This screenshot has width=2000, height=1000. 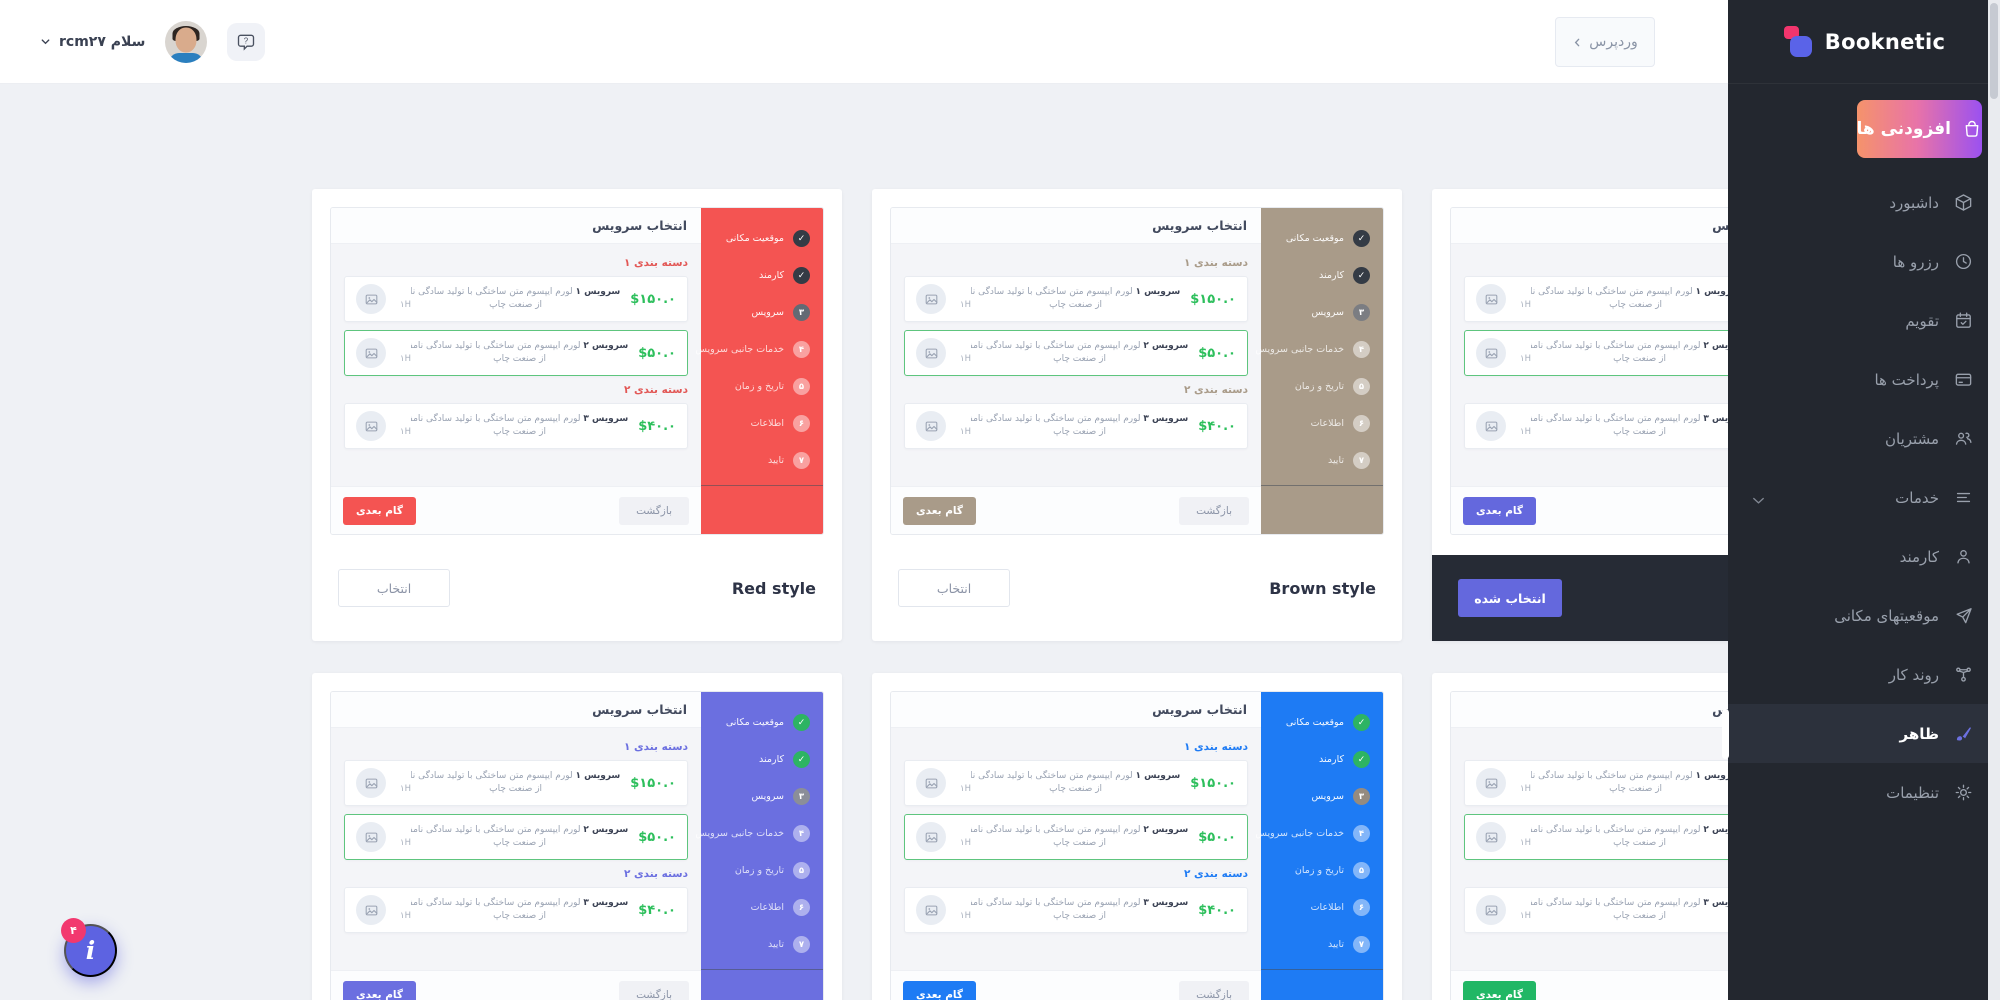 I want to click on service-name: سرویس ۲, so click(x=606, y=345).